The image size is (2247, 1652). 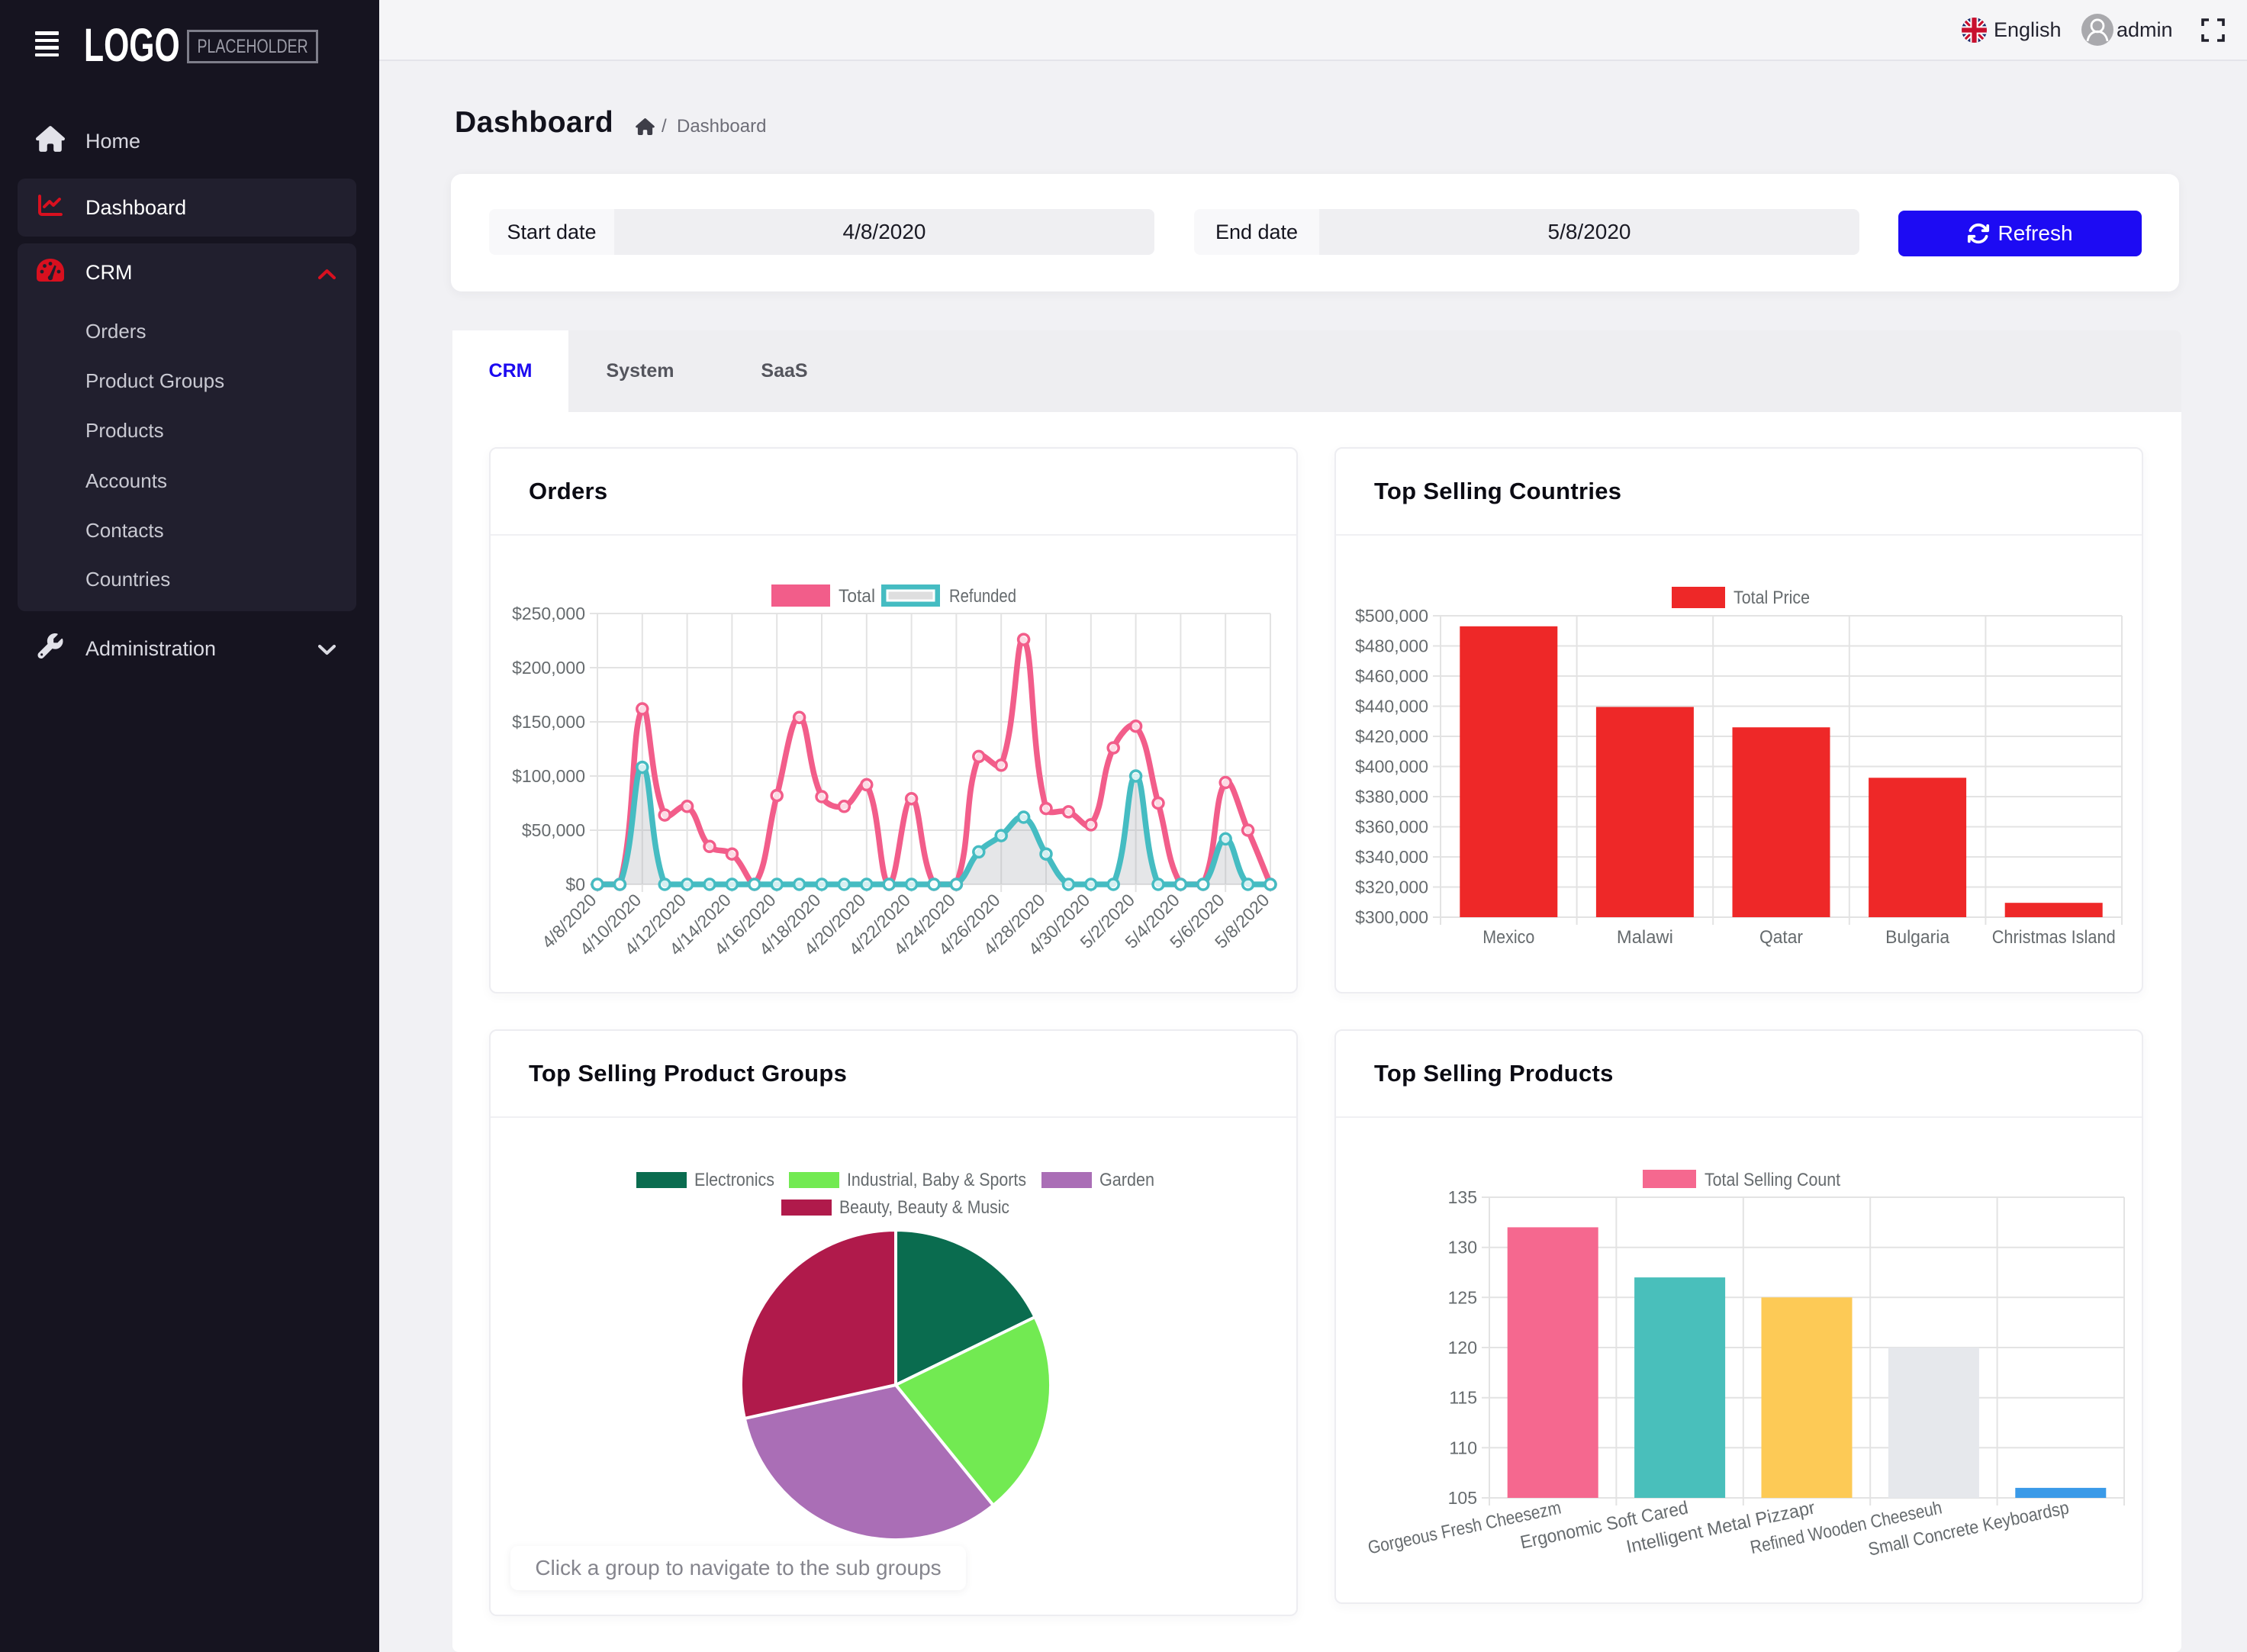 I want to click on svg-text: $440,000, so click(x=1391, y=707).